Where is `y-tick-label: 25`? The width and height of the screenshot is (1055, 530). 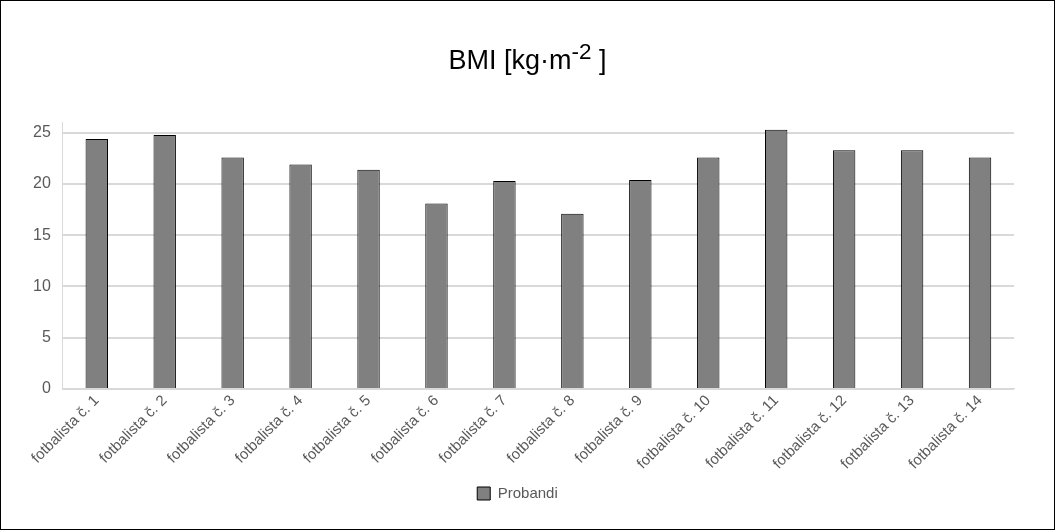 y-tick-label: 25 is located at coordinates (42, 132).